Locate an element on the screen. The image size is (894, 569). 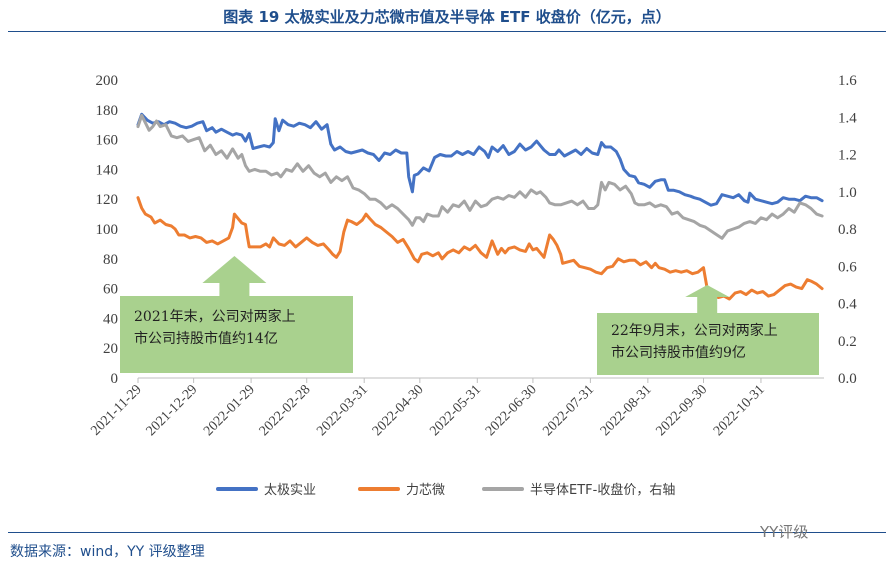
y-left-tick-label: 180 is located at coordinates (107, 111).